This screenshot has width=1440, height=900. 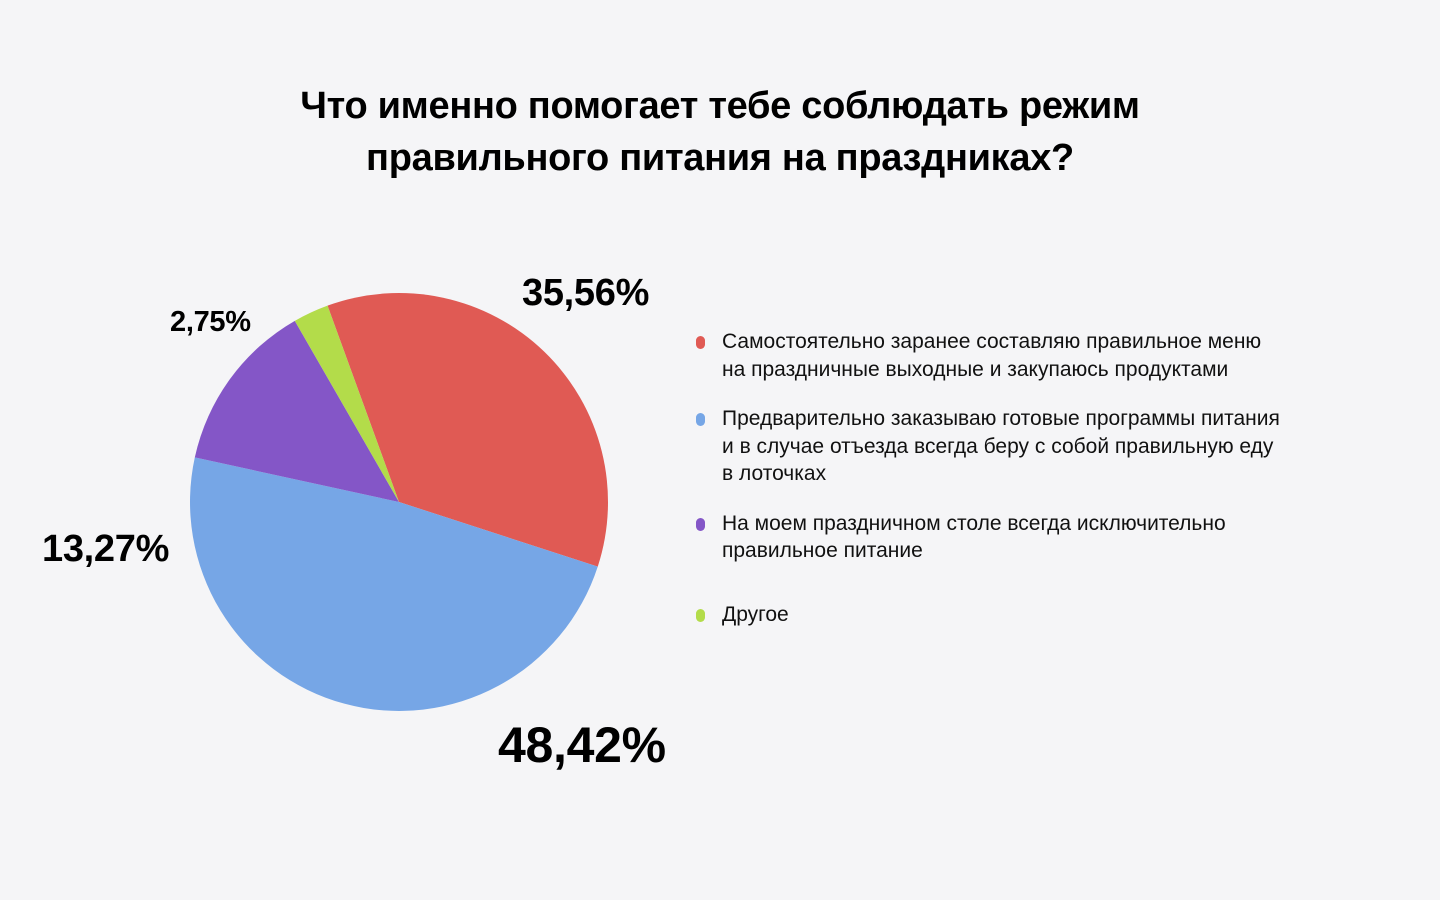 What do you see at coordinates (106, 549) in the screenshot?
I see `slice-value-label-always-healthy-table: 13,27%` at bounding box center [106, 549].